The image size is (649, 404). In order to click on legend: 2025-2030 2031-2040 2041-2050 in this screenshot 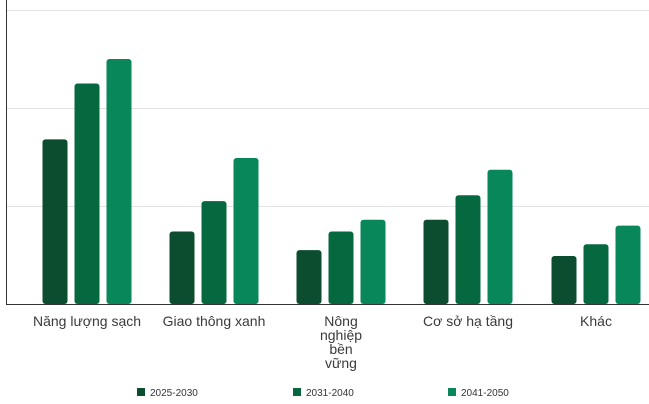, I will do `click(323, 393)`.